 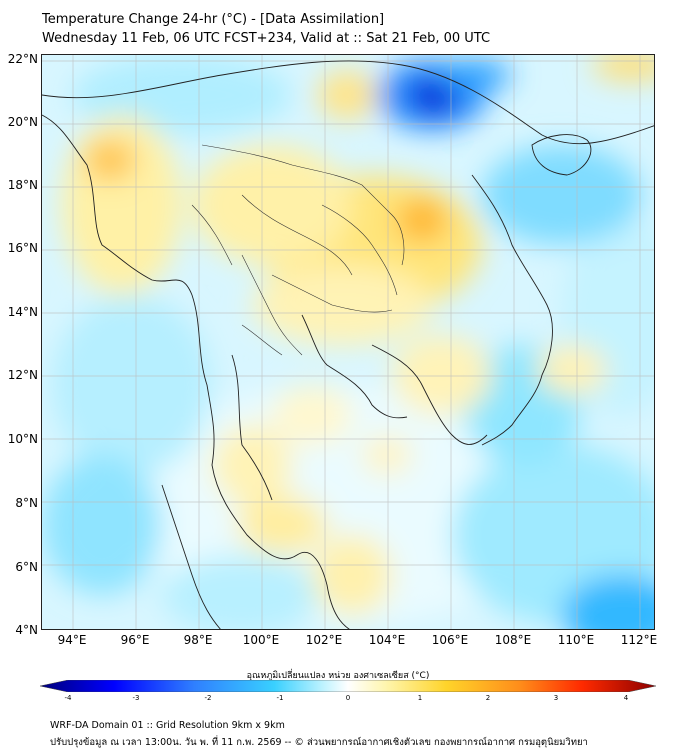 What do you see at coordinates (261, 640) in the screenshot?
I see `lon-label-100: 100°E` at bounding box center [261, 640].